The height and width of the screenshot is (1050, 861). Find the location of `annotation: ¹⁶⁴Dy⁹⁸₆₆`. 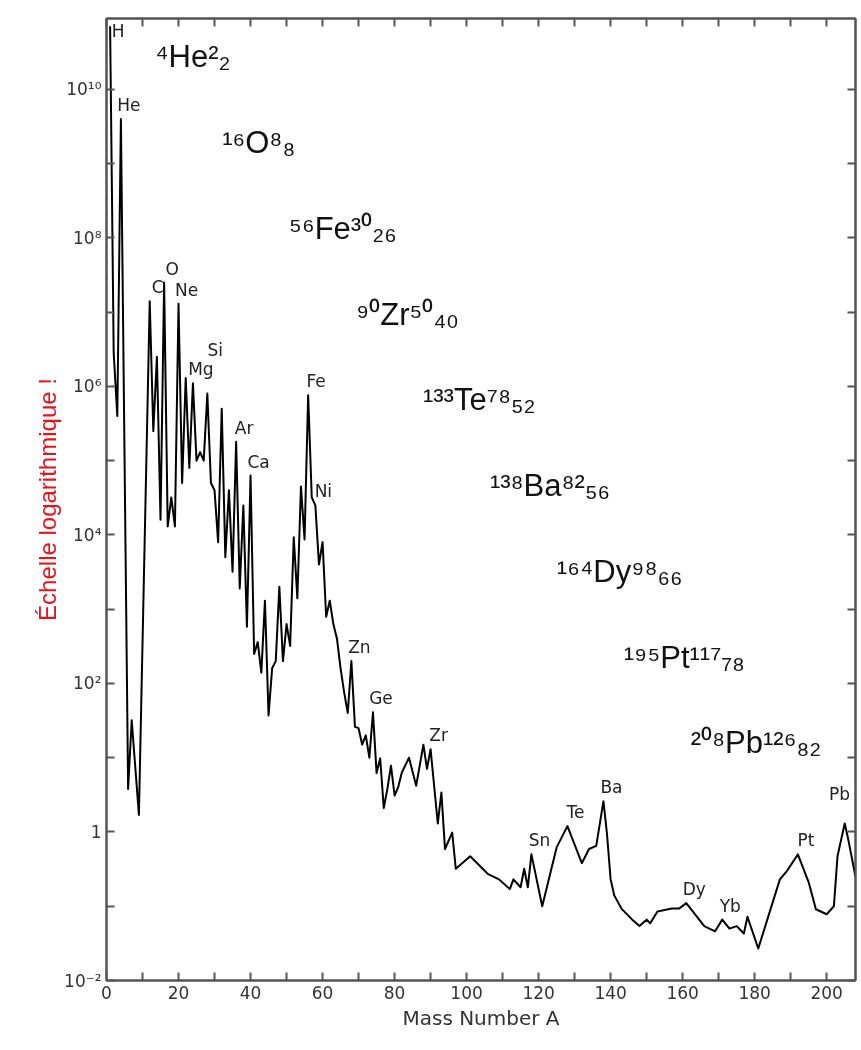

annotation: ¹⁶⁴Dy⁹⁸₆₆ is located at coordinates (619, 571).